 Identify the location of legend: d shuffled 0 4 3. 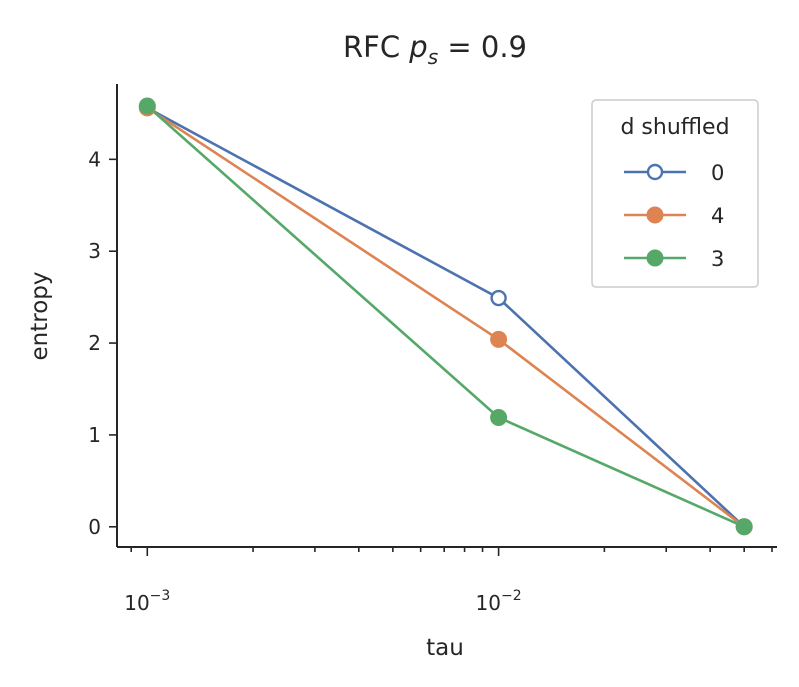
(675, 193).